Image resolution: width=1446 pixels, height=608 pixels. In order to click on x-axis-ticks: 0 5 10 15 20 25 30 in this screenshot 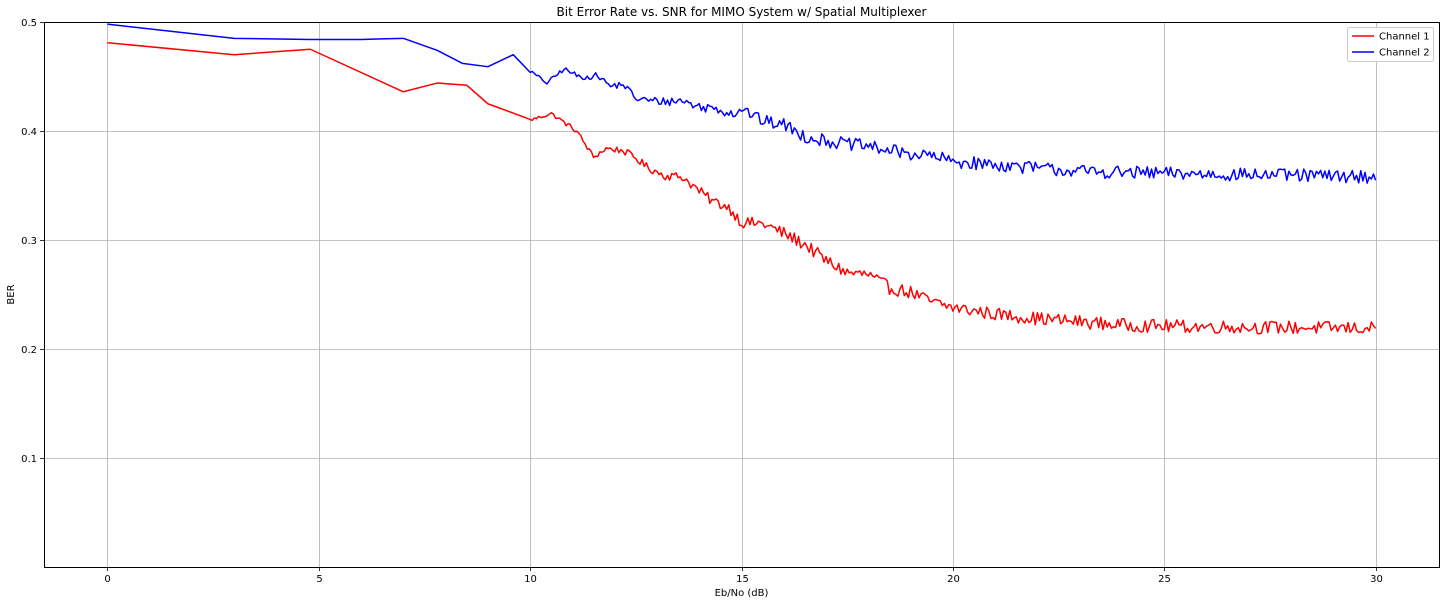, I will do `click(743, 576)`.